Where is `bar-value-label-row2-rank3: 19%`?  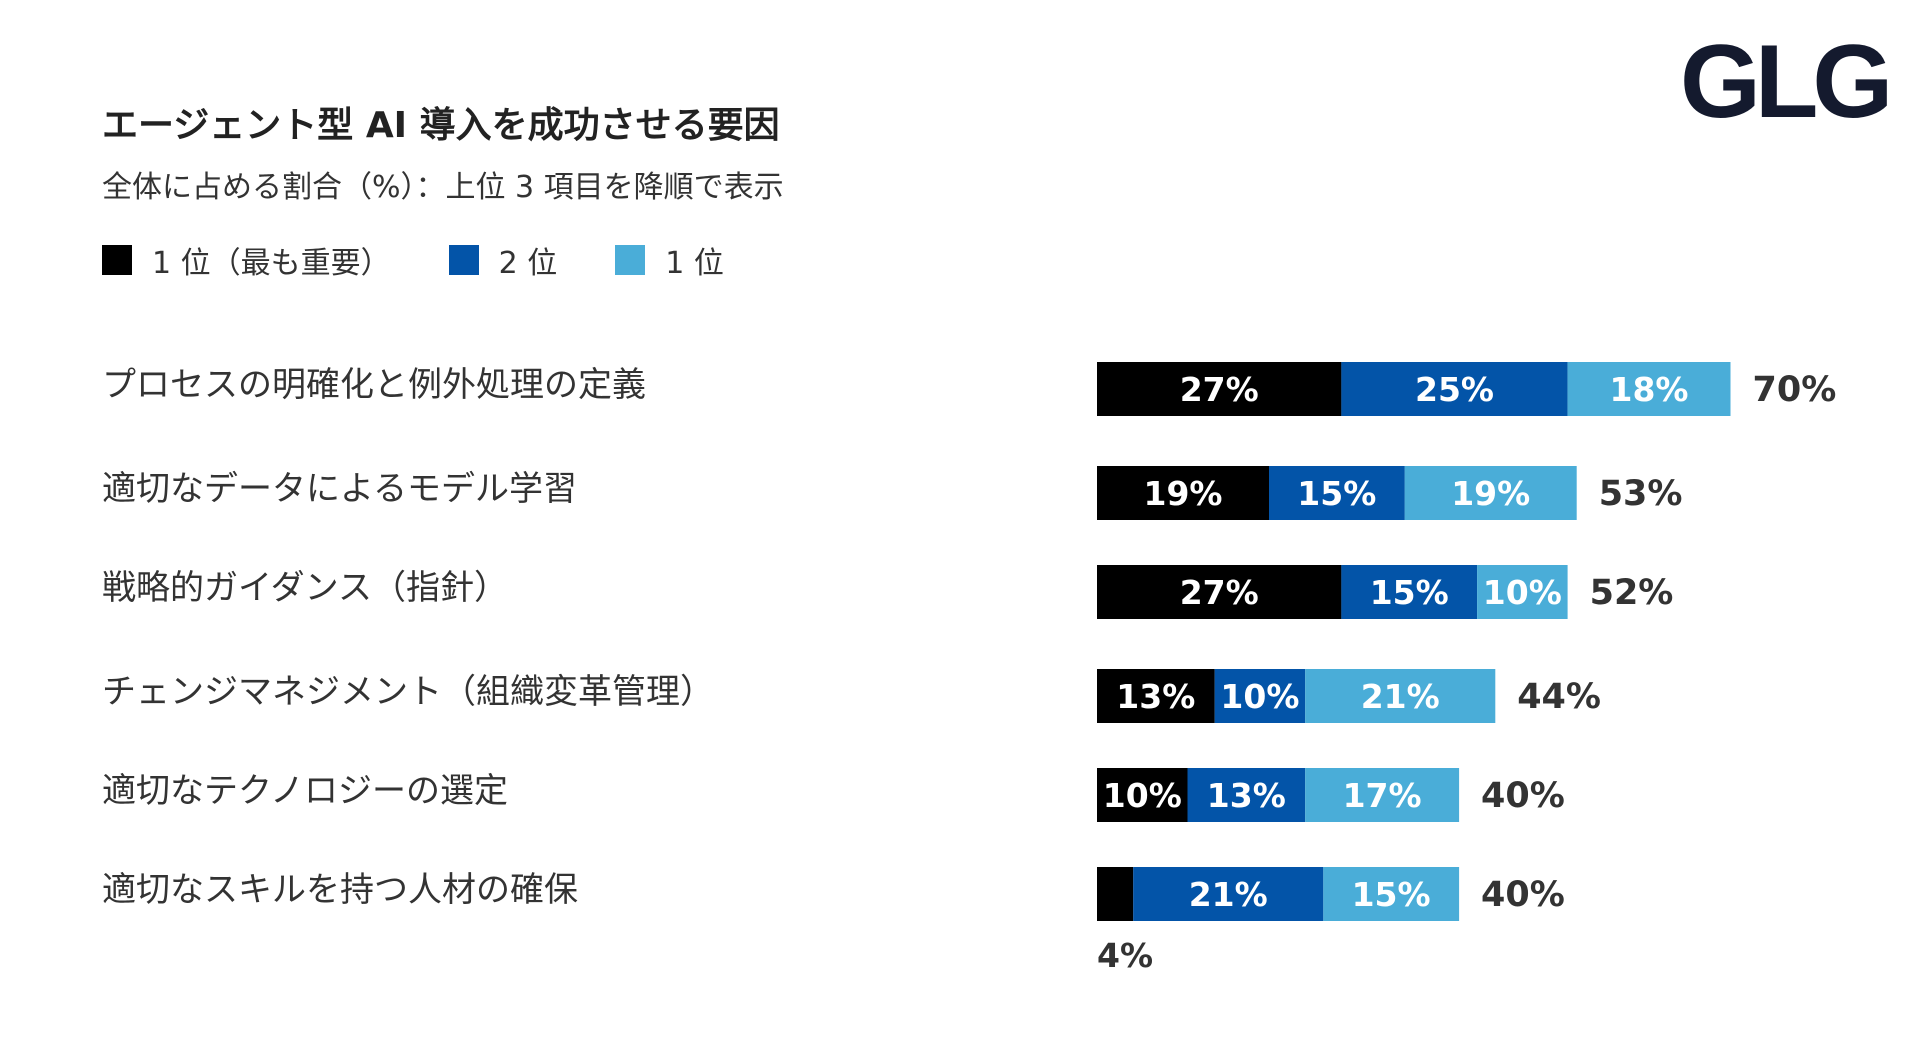
bar-value-label-row2-rank3: 19% is located at coordinates (1490, 493).